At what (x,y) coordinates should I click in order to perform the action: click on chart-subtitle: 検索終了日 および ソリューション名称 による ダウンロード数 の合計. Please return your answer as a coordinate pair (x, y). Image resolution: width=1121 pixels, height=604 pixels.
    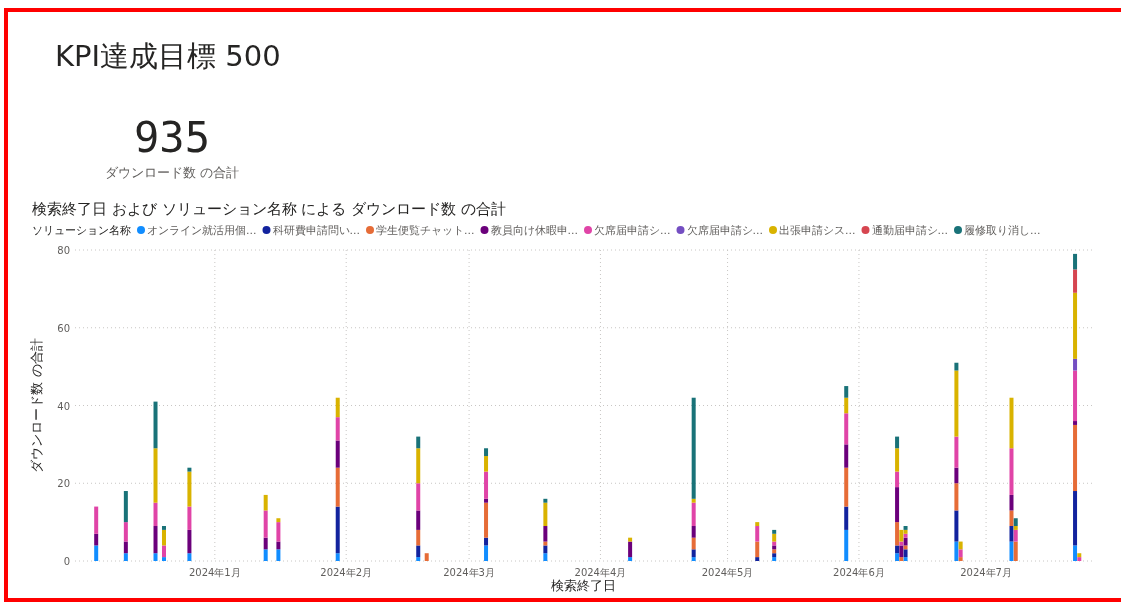
    Looking at the image, I should click on (269, 209).